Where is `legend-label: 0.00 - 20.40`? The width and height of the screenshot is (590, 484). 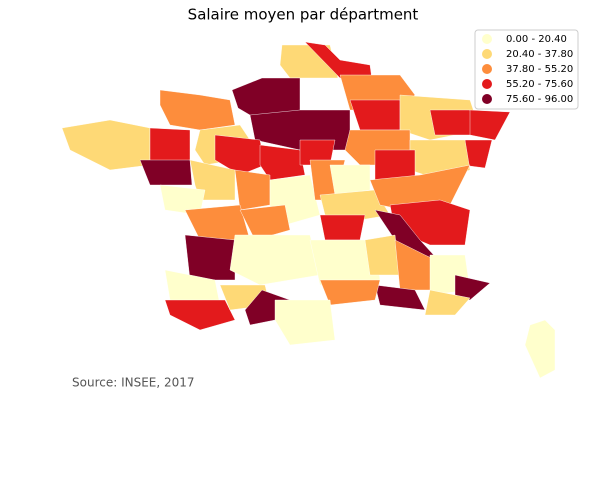 legend-label: 0.00 - 20.40 is located at coordinates (536, 39).